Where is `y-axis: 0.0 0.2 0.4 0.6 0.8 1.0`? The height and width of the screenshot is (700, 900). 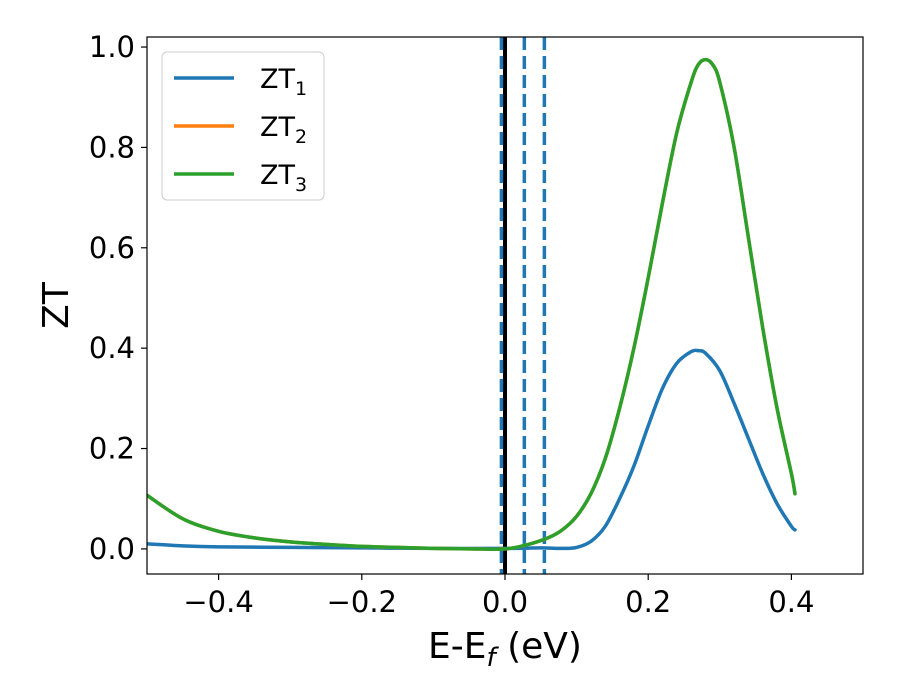
y-axis: 0.0 0.2 0.4 0.6 0.8 1.0 is located at coordinates (118, 298).